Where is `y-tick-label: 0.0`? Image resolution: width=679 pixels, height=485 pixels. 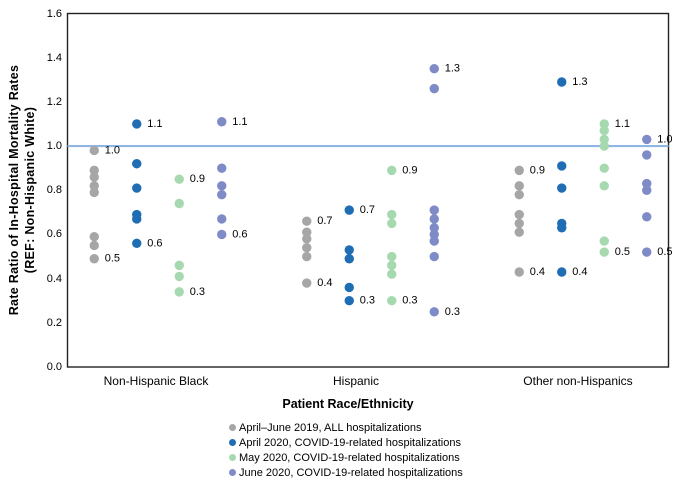
y-tick-label: 0.0 is located at coordinates (54, 367).